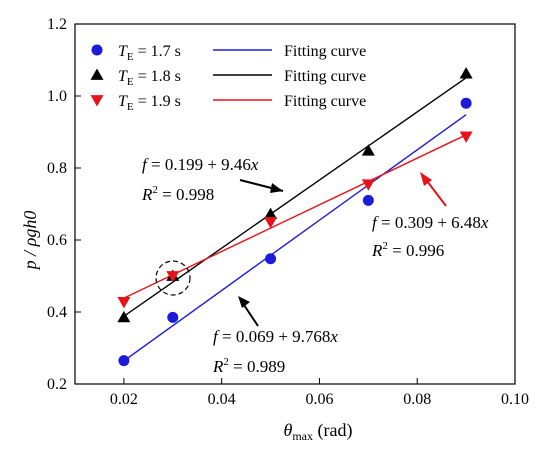  Describe the element at coordinates (325, 76) in the screenshot. I see `legend-fit-label-1: Fitting curve` at that location.